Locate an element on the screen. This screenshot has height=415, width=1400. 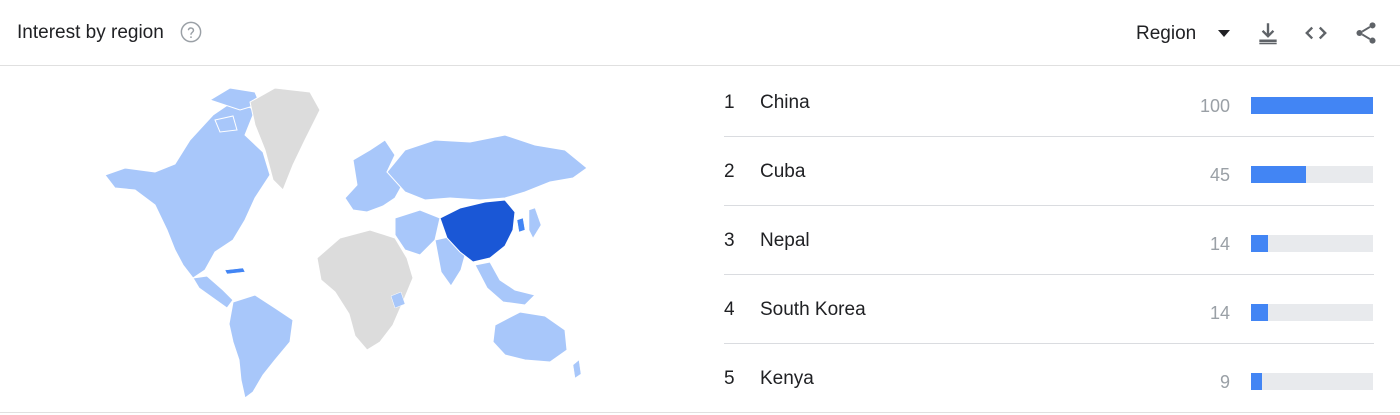
list-item: 1 China 100 is located at coordinates (1049, 102).